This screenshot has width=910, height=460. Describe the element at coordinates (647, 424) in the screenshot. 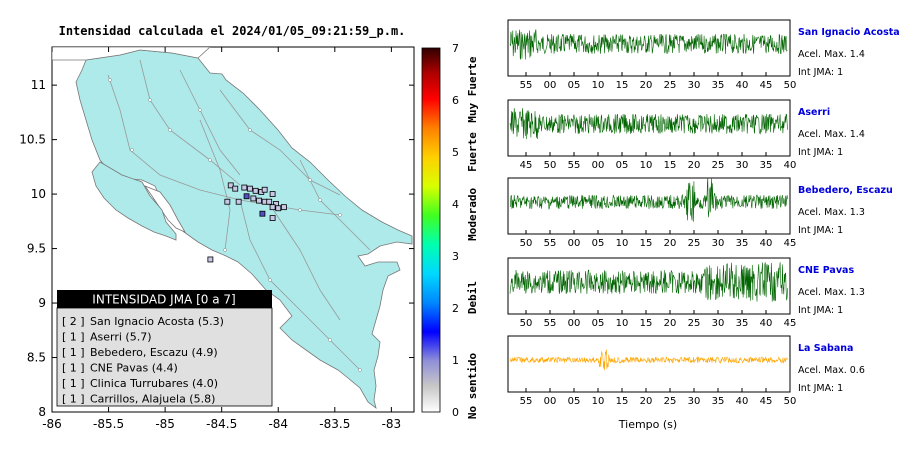

I see `waveform-xlabel: Tiempo (s)` at that location.